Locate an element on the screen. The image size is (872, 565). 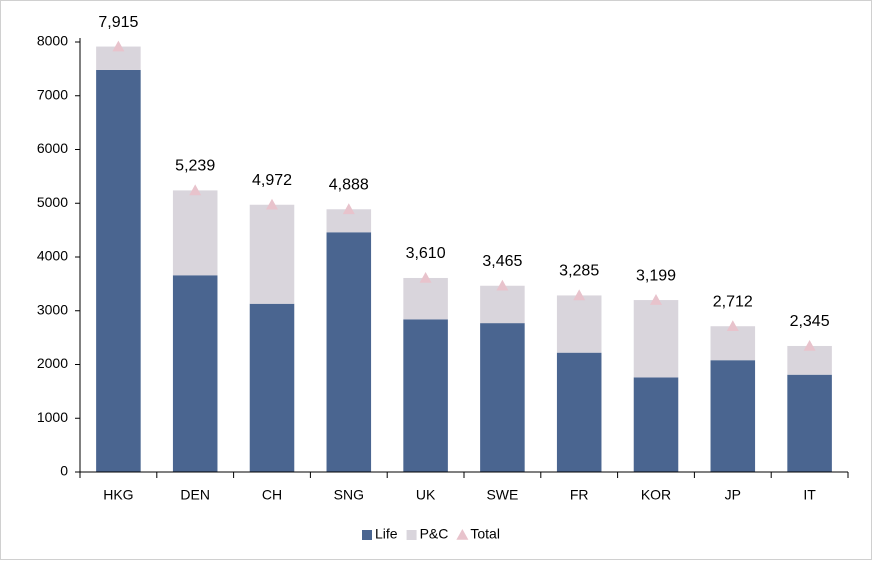
x-tick-label: JP is located at coordinates (733, 495).